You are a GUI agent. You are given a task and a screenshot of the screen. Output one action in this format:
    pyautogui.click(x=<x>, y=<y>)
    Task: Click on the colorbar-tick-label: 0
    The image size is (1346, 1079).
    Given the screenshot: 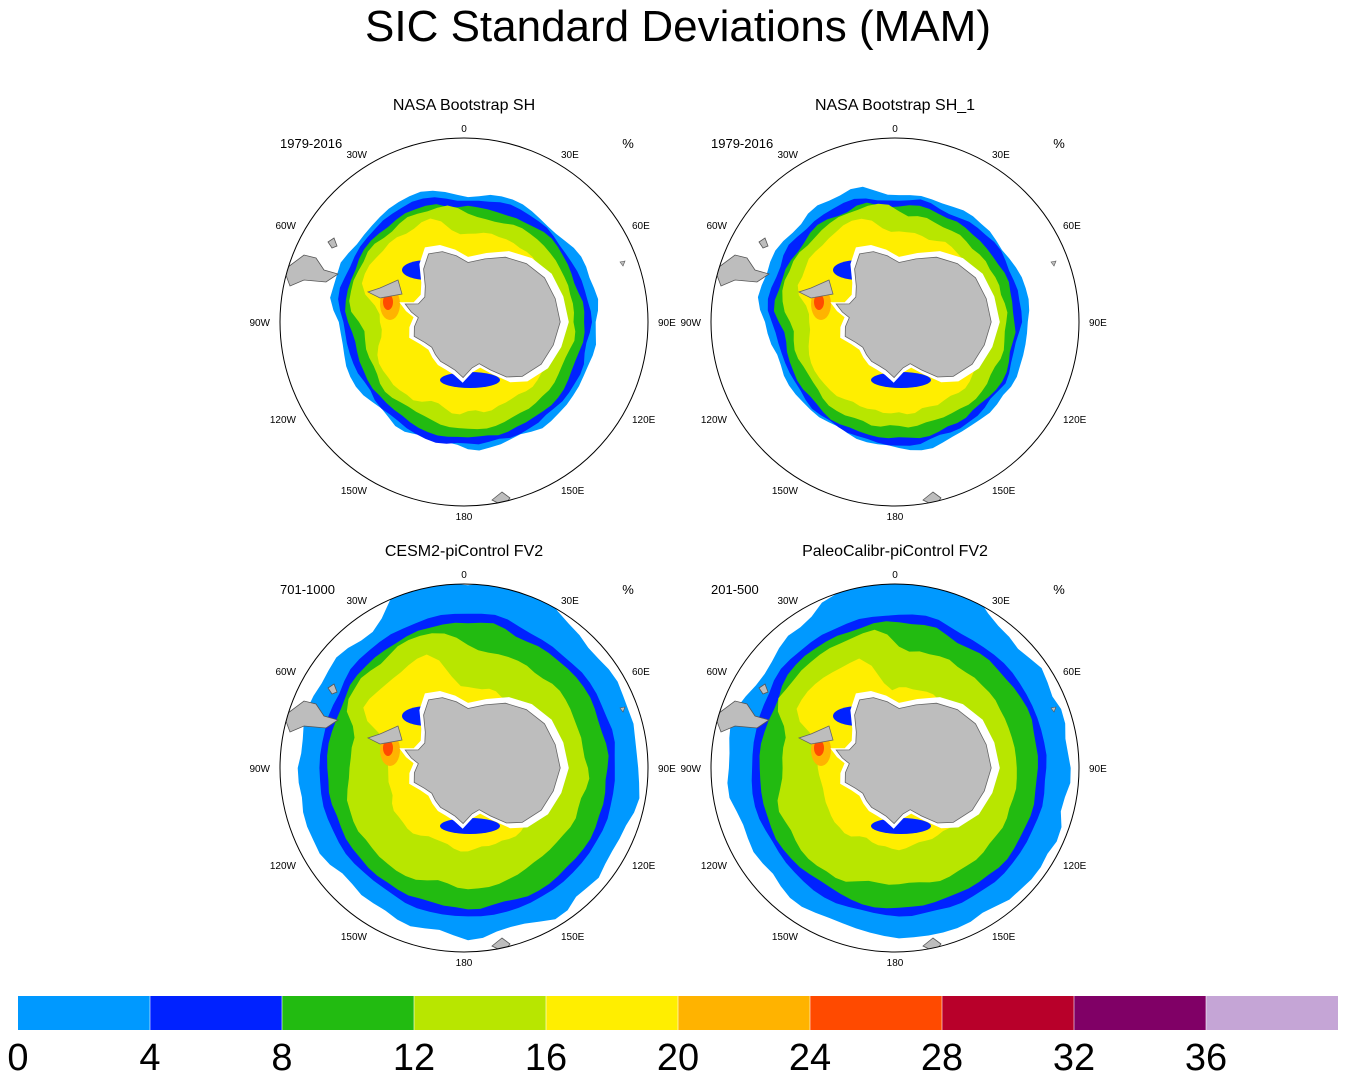 What is the action you would take?
    pyautogui.click(x=17, y=1058)
    